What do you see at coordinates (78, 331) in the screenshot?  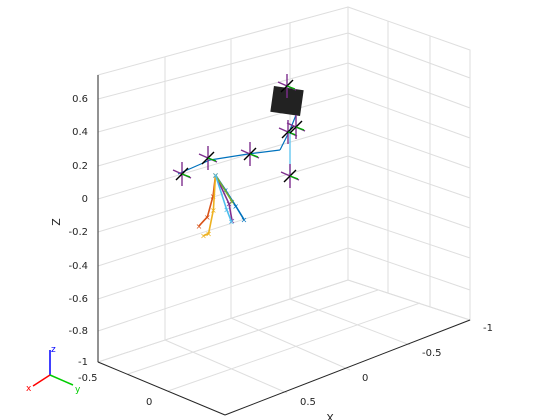 I see `z-tick-label: -0.8` at bounding box center [78, 331].